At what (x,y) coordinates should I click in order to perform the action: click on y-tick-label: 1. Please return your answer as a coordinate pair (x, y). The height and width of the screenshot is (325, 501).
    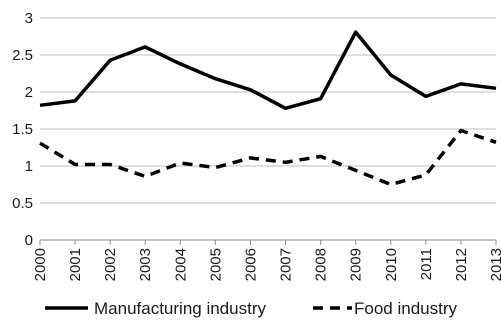
    Looking at the image, I should click on (29, 166).